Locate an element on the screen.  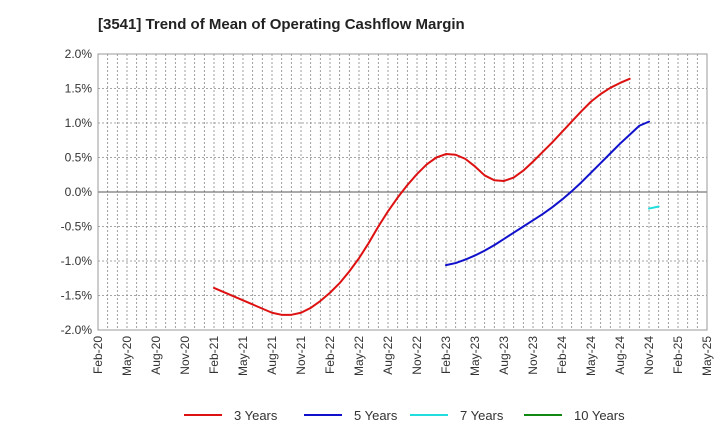
legend-item-10-years: 10 Years is located at coordinates (574, 415).